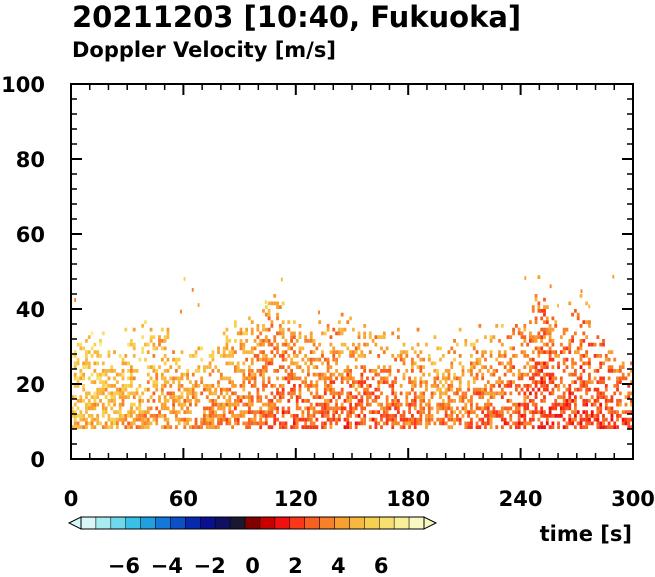 The image size is (655, 577). Describe the element at coordinates (30, 310) in the screenshot. I see `y-tick-label: 40` at that location.